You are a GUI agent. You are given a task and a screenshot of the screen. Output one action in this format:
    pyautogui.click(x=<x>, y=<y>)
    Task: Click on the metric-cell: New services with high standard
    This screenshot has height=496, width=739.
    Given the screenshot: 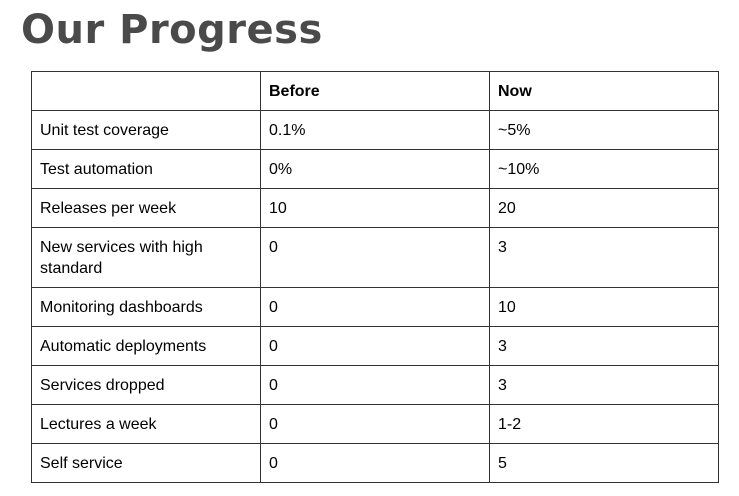 What is the action you would take?
    pyautogui.click(x=146, y=257)
    